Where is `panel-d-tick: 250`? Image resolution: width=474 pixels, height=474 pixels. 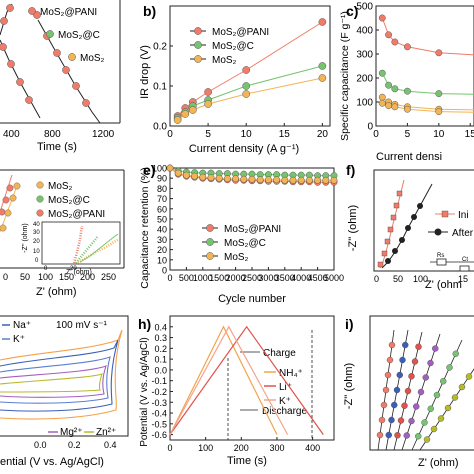 panel-d-tick: 250 is located at coordinates (108, 277).